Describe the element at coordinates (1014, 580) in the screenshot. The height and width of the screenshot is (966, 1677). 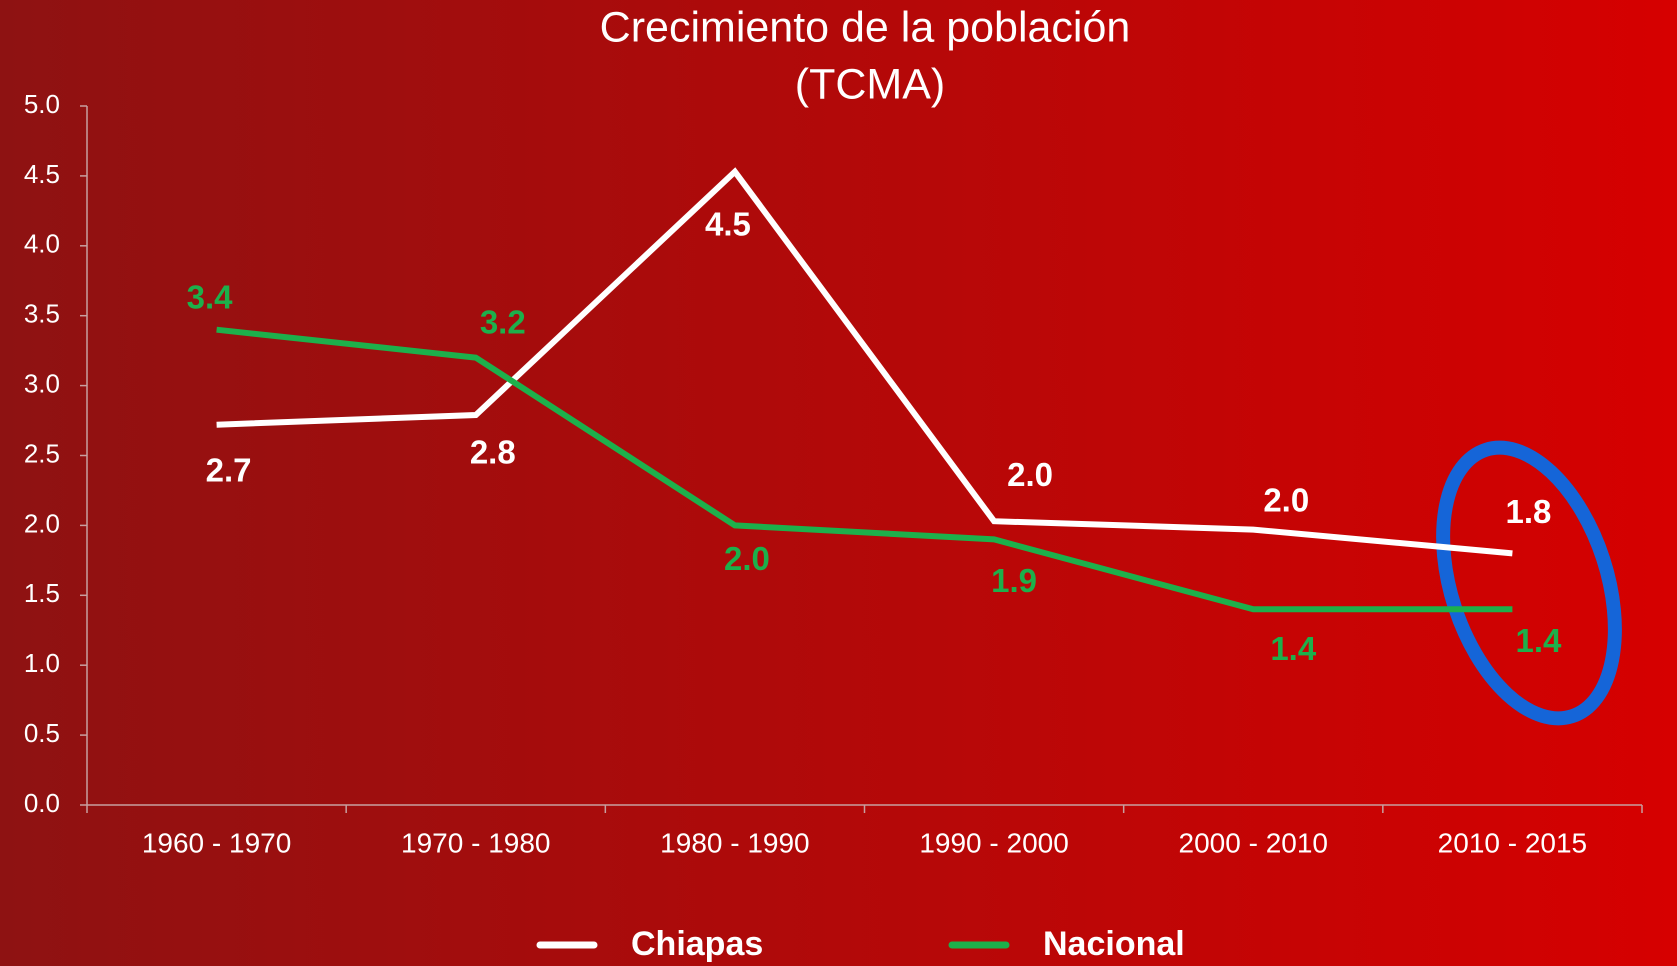
I see `data-label: 1.9` at that location.